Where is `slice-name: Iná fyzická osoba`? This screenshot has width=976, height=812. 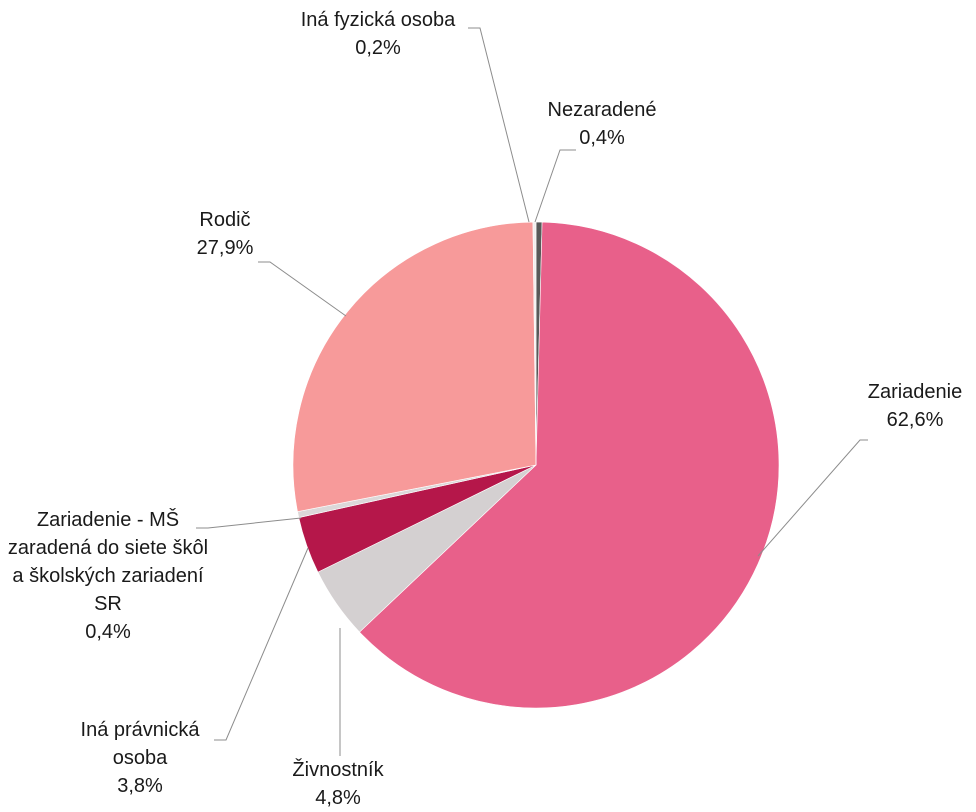 slice-name: Iná fyzická osoba is located at coordinates (378, 20).